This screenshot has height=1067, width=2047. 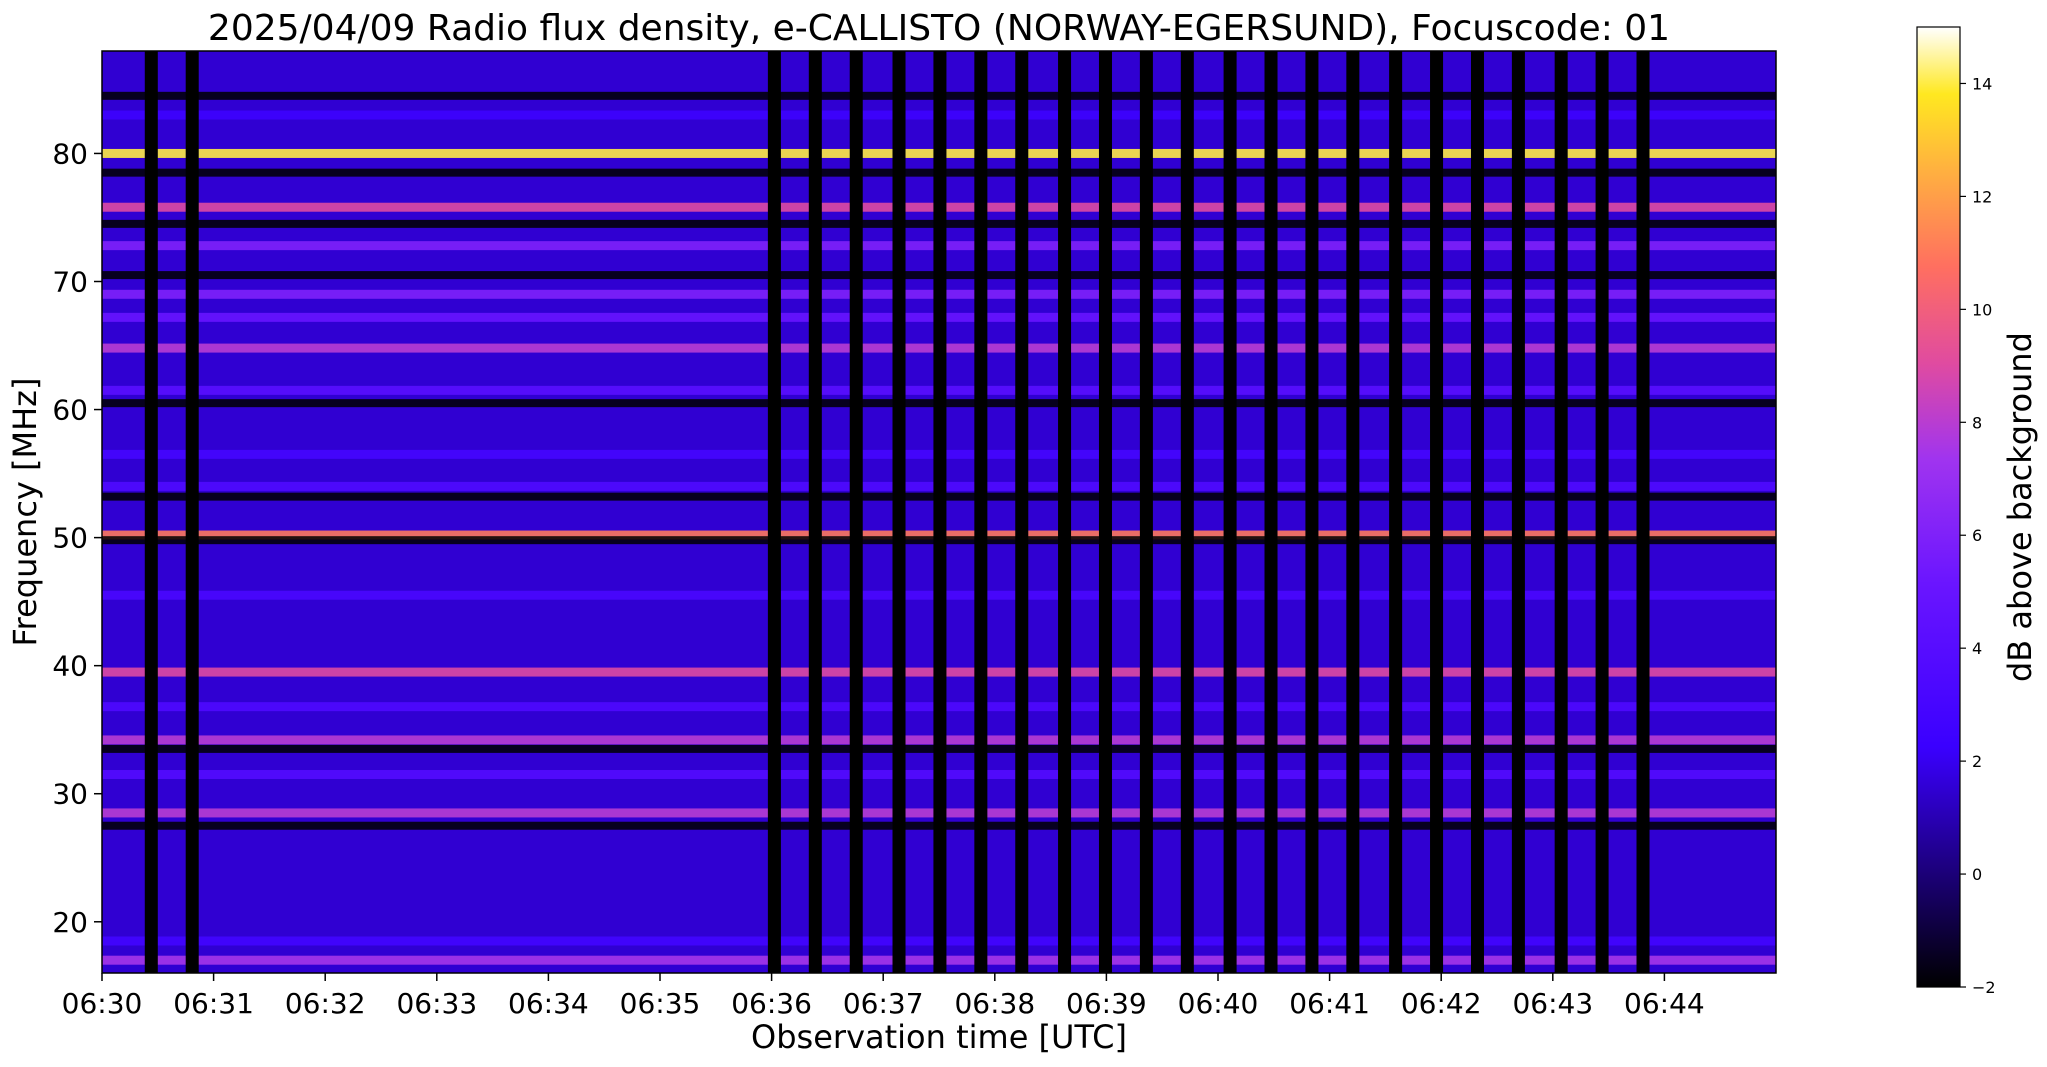 I want to click on x-tick-label: 06:32, so click(x=325, y=1003).